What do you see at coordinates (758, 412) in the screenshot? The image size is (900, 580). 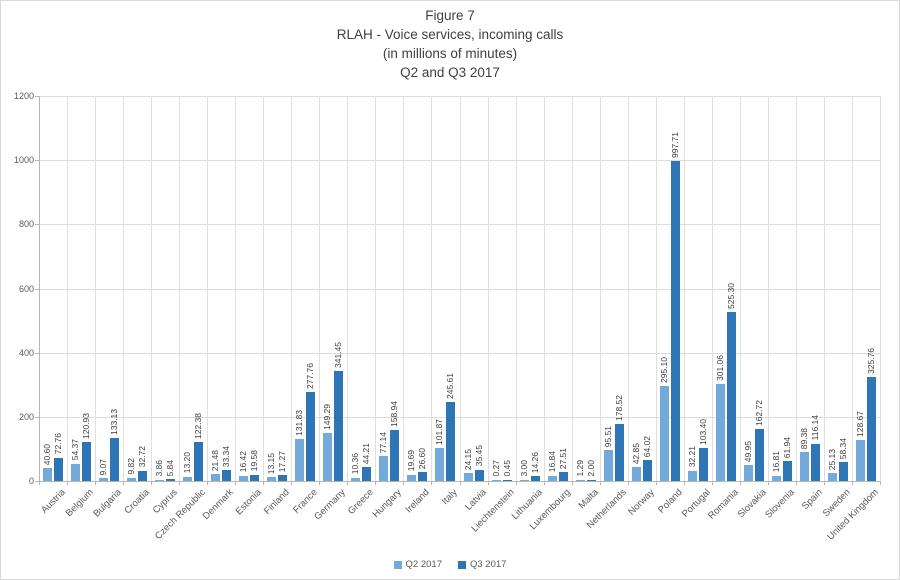 I see `value-label: 162.72` at bounding box center [758, 412].